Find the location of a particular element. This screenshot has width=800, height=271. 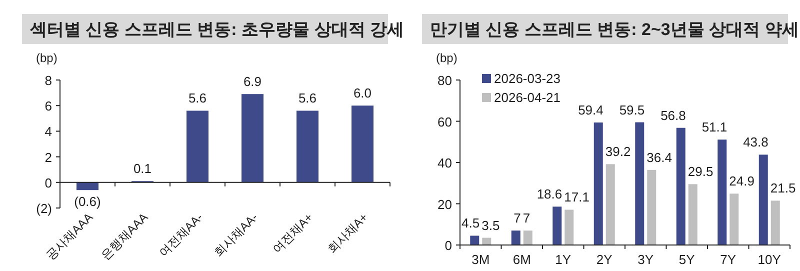

legend-label: 2026-04-21 is located at coordinates (527, 97).